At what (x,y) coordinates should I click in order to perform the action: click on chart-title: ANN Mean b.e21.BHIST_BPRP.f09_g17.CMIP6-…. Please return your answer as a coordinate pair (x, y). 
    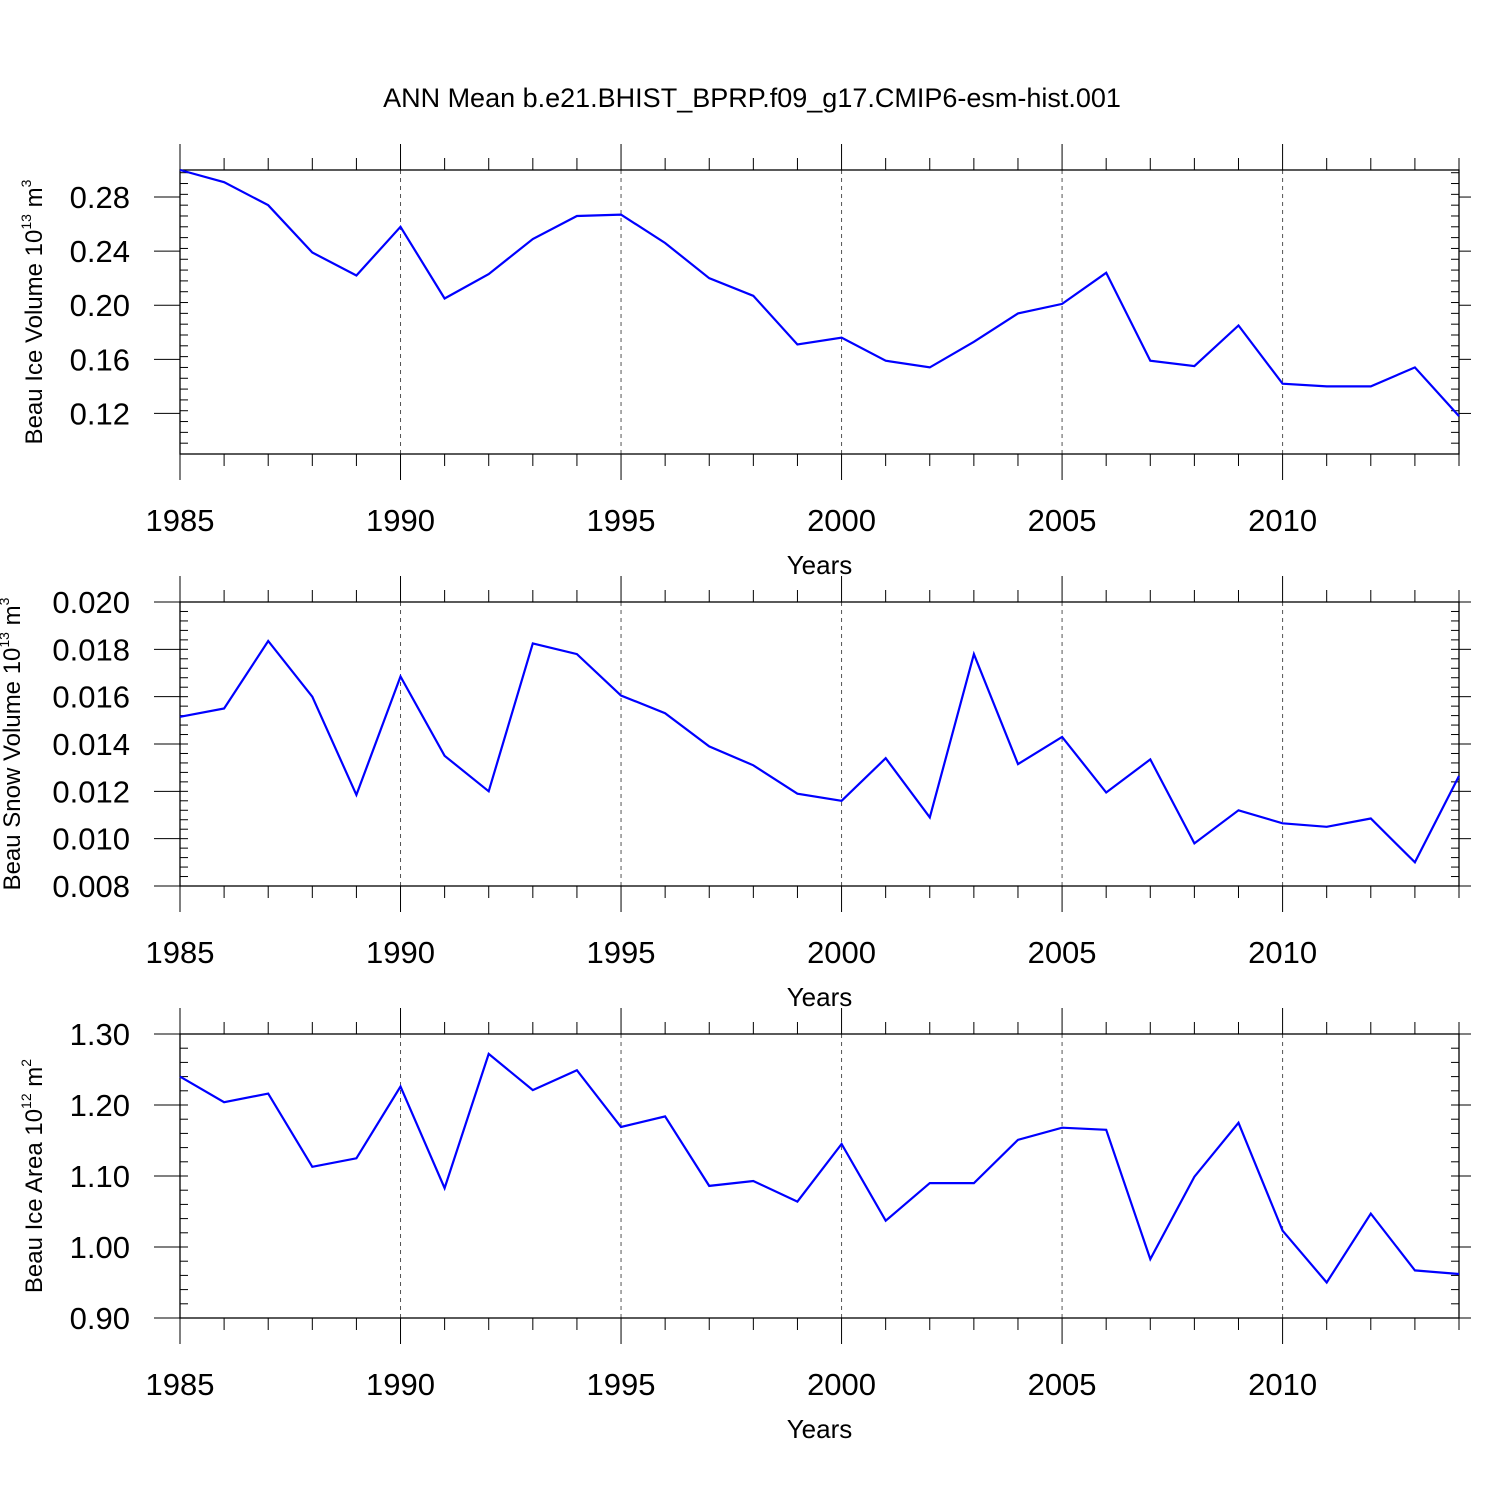
    Looking at the image, I should click on (752, 98).